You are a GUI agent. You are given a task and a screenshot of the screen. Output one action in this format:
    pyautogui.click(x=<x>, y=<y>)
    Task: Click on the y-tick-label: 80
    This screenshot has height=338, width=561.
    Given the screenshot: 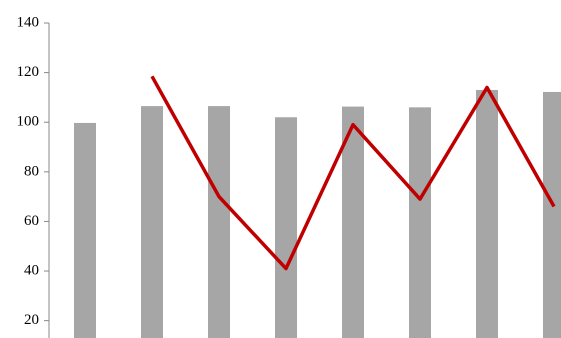 What is the action you would take?
    pyautogui.click(x=31, y=171)
    